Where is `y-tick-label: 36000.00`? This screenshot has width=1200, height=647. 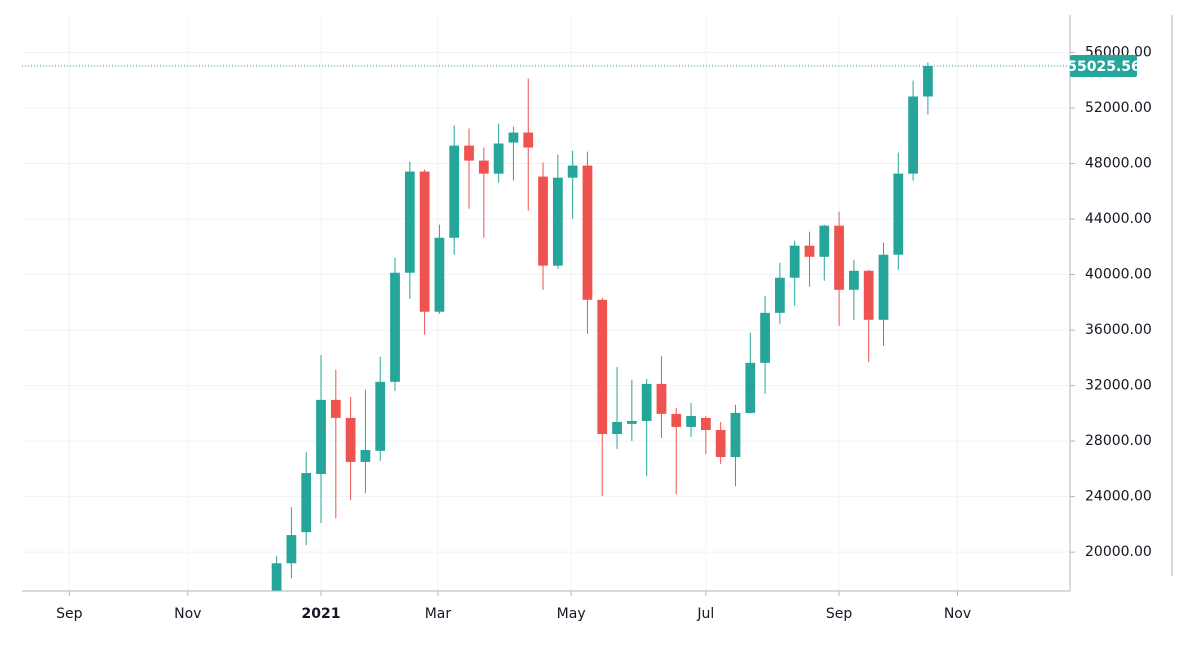 y-tick-label: 36000.00 is located at coordinates (1118, 330).